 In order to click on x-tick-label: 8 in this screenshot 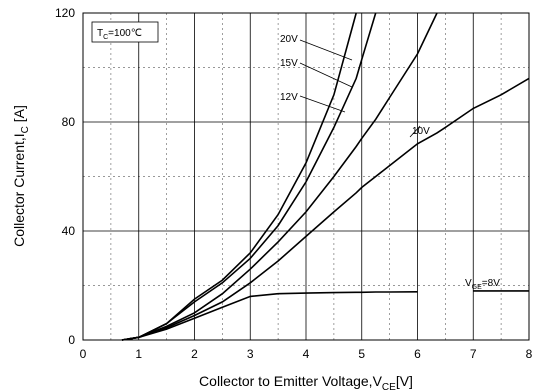, I will do `click(529, 354)`.